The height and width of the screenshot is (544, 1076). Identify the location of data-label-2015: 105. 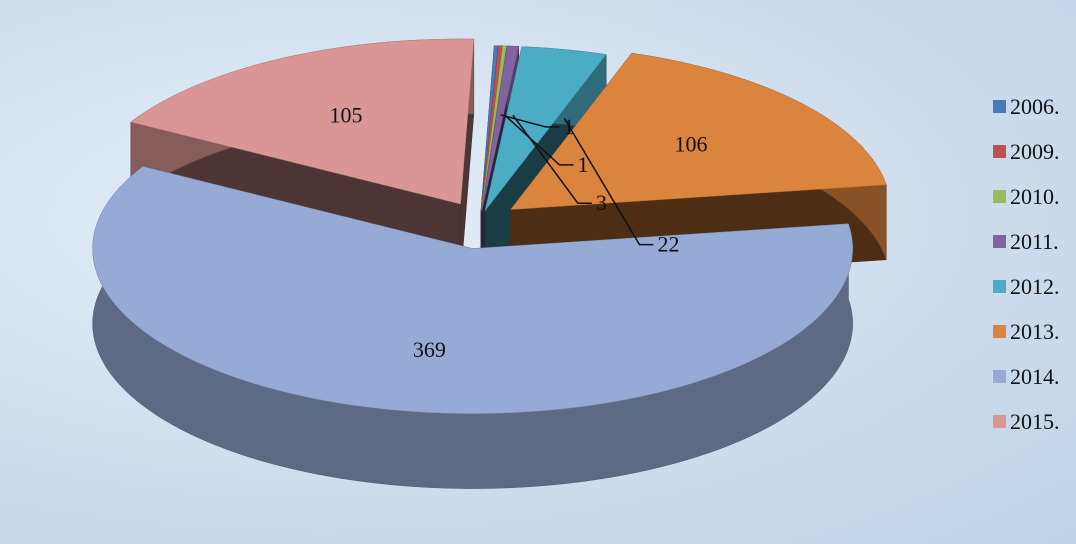
(346, 115).